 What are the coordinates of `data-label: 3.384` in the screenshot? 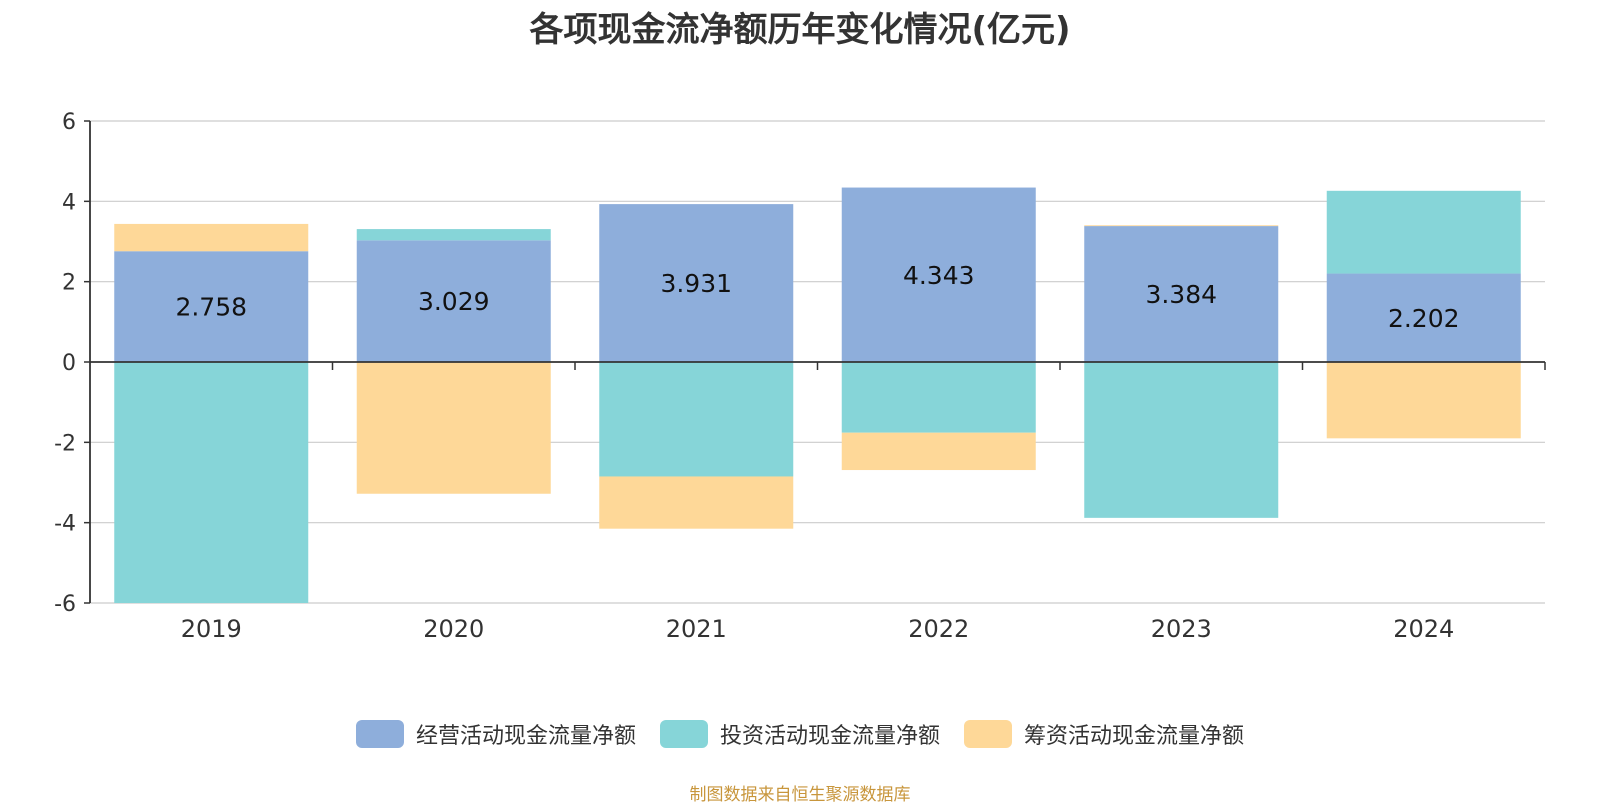 It's located at (1181, 294).